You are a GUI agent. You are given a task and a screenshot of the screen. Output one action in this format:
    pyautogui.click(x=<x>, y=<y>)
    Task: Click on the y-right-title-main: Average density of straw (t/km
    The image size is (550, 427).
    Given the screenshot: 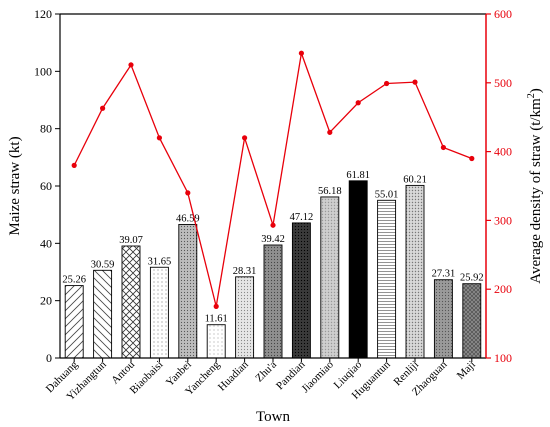 What is the action you would take?
    pyautogui.click(x=536, y=191)
    